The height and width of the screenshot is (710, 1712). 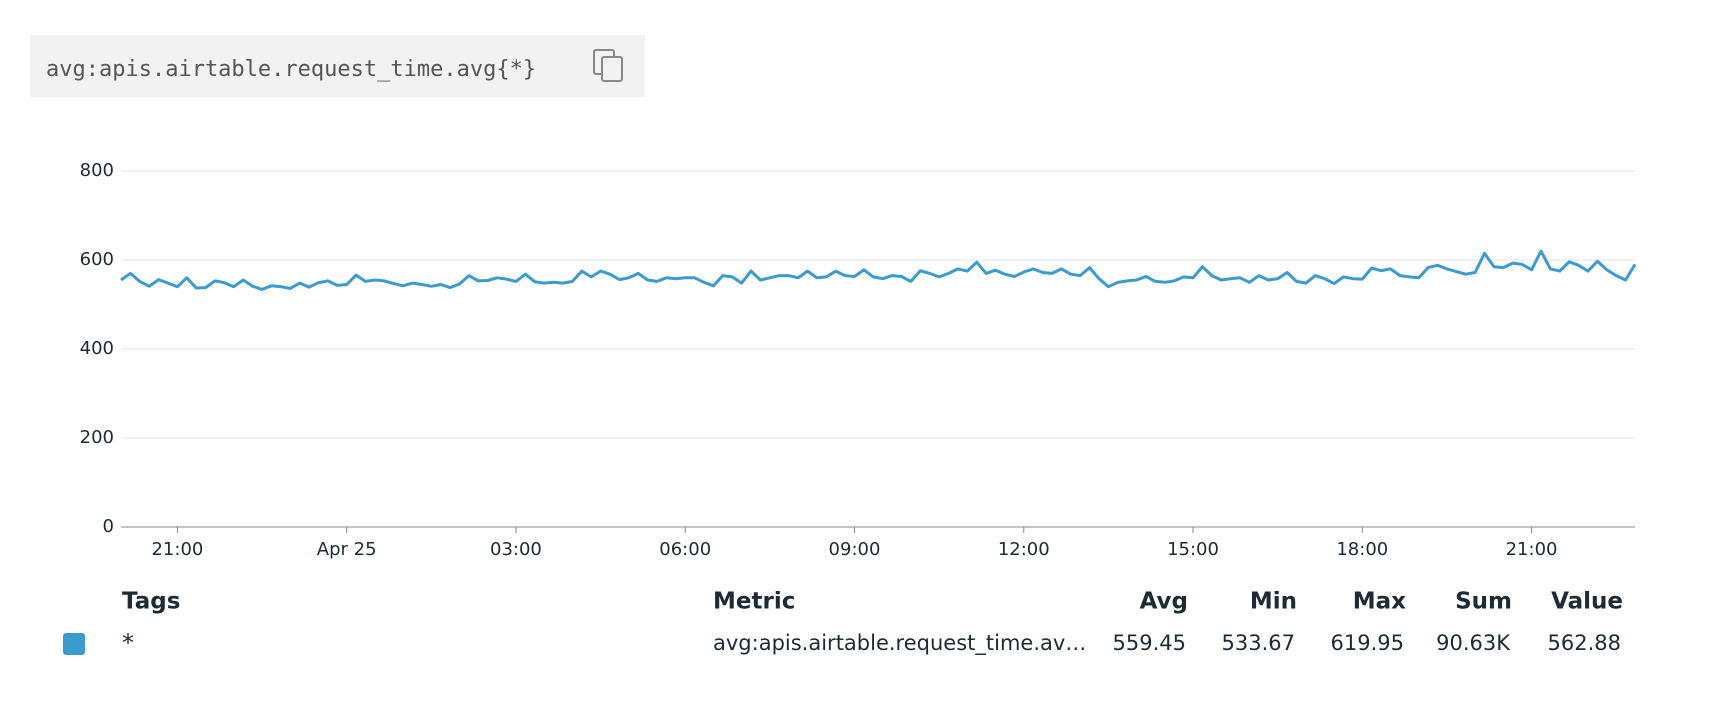 What do you see at coordinates (1193, 549) in the screenshot?
I see `x-tick-label: 15:00` at bounding box center [1193, 549].